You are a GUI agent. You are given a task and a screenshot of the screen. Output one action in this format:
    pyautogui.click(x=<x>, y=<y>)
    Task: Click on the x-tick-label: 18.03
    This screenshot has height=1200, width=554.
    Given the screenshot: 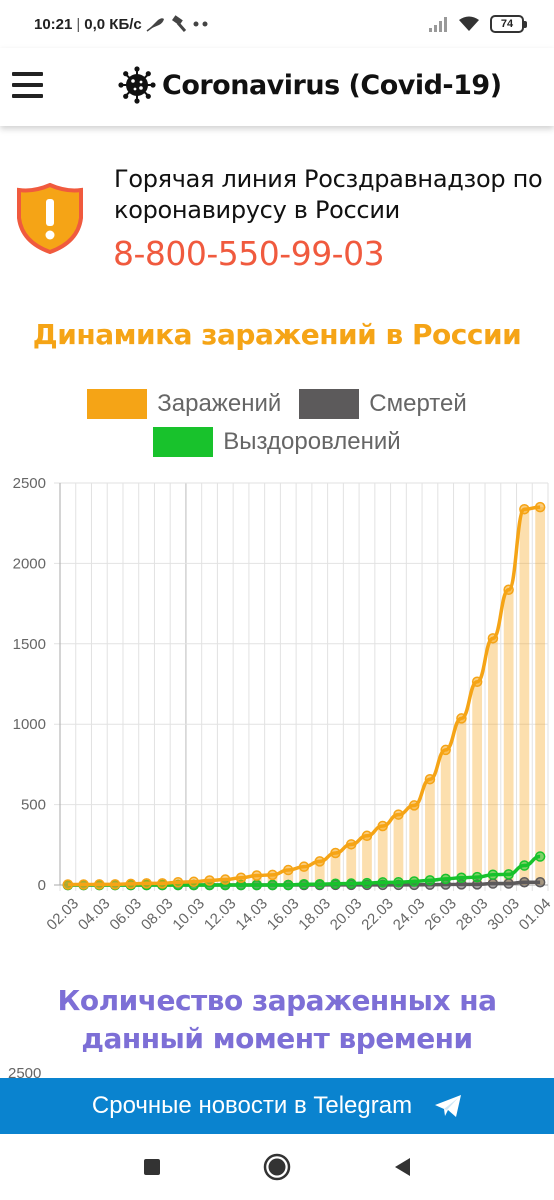 What is the action you would take?
    pyautogui.click(x=314, y=914)
    